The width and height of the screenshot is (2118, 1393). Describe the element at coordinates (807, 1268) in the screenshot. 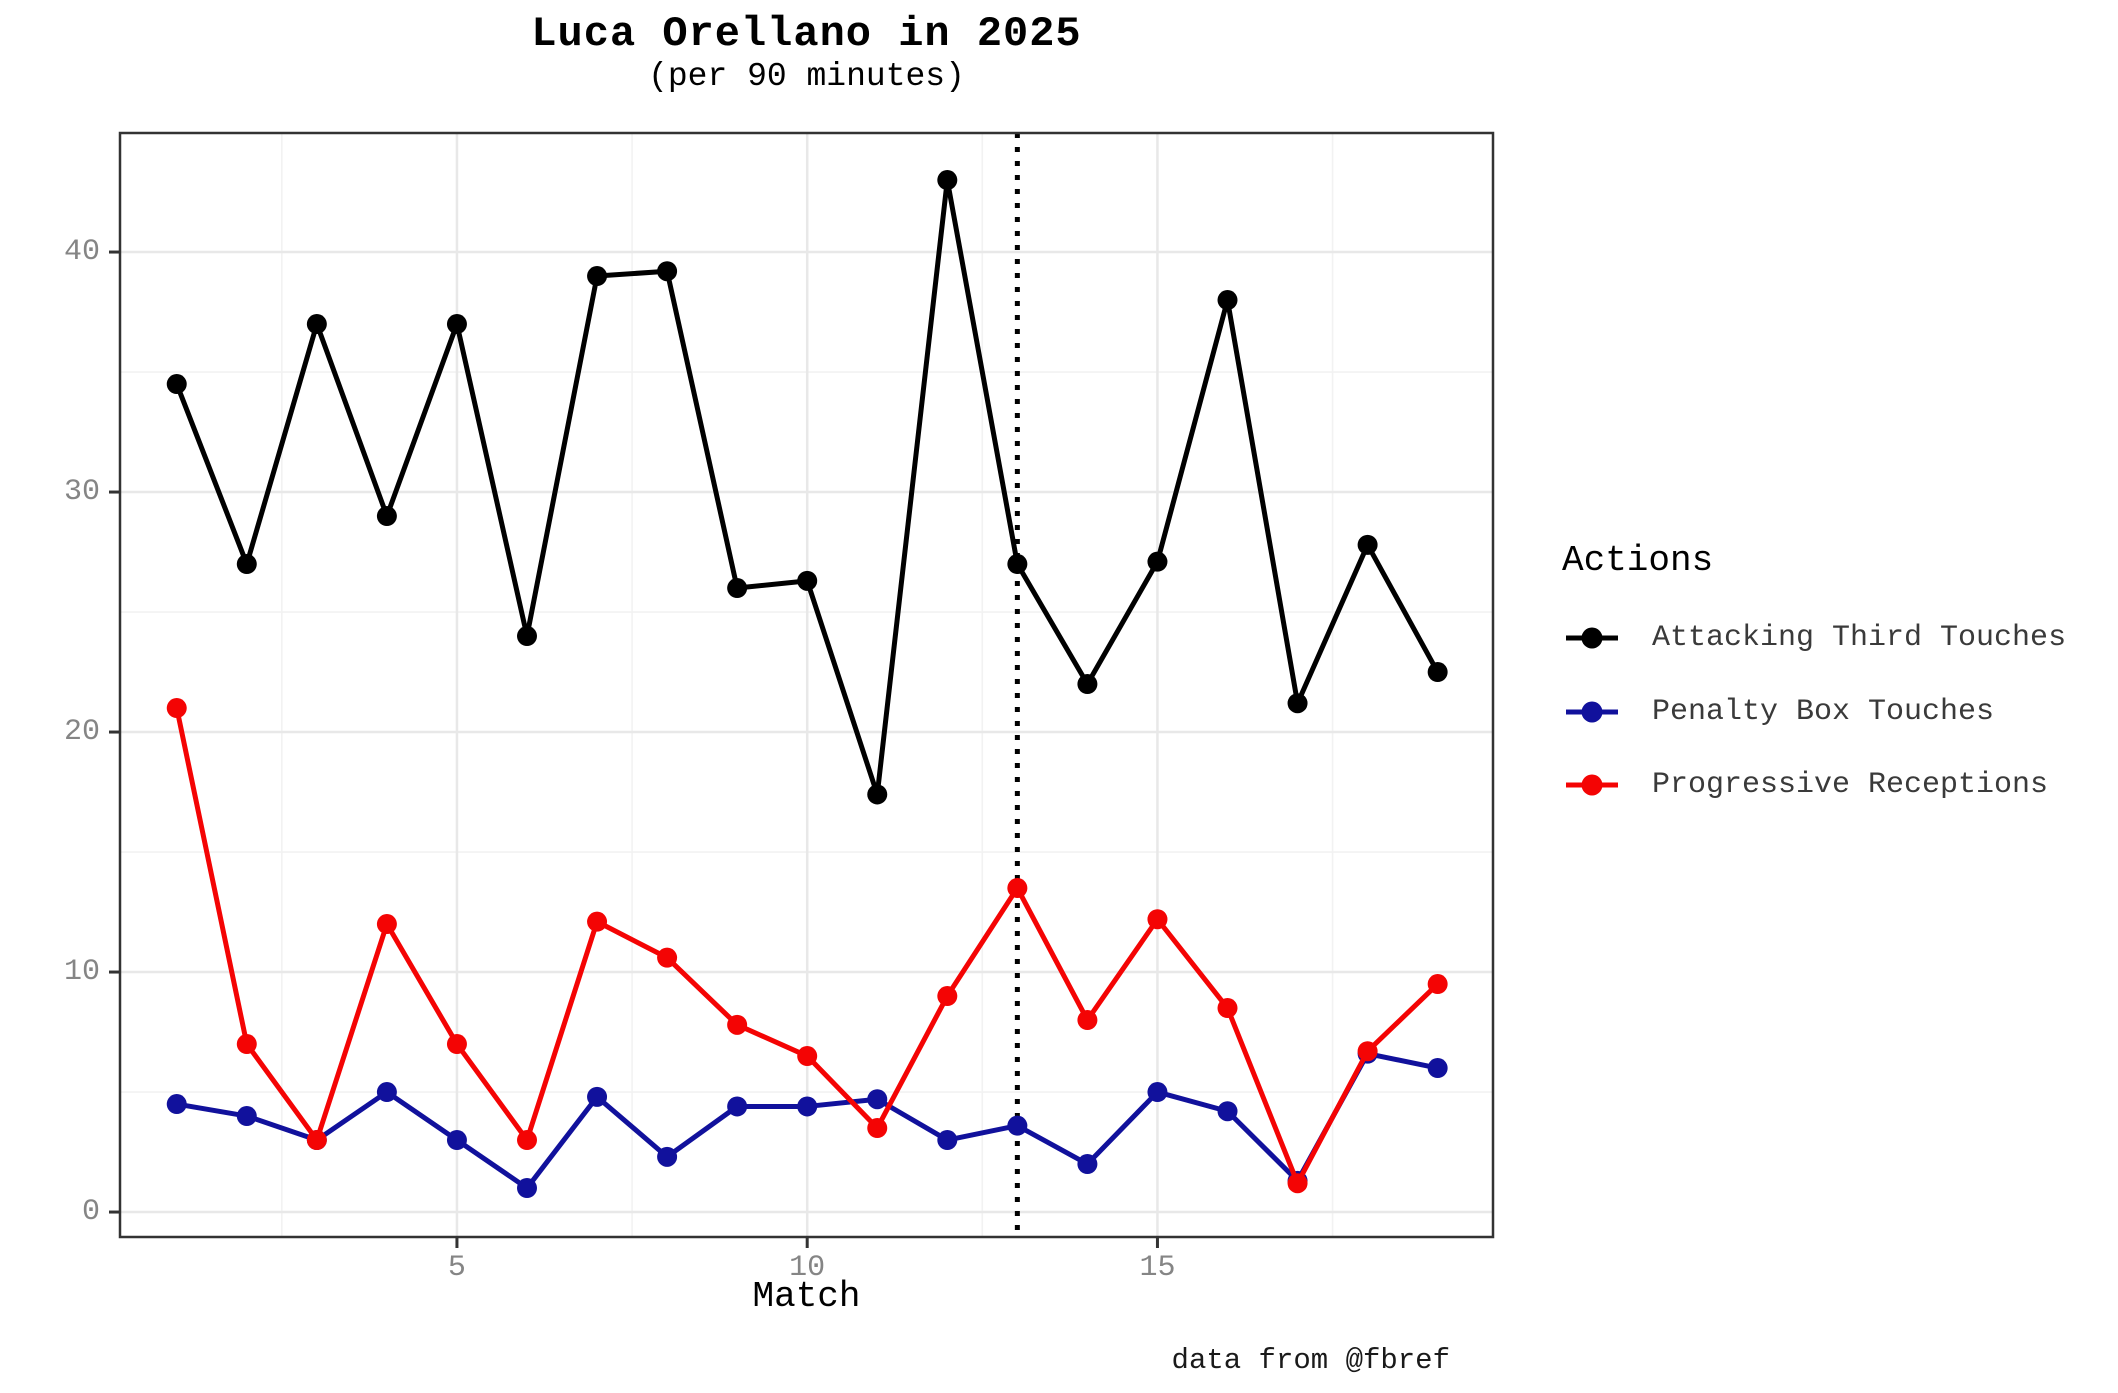

I see `x-tick-label: 10` at that location.